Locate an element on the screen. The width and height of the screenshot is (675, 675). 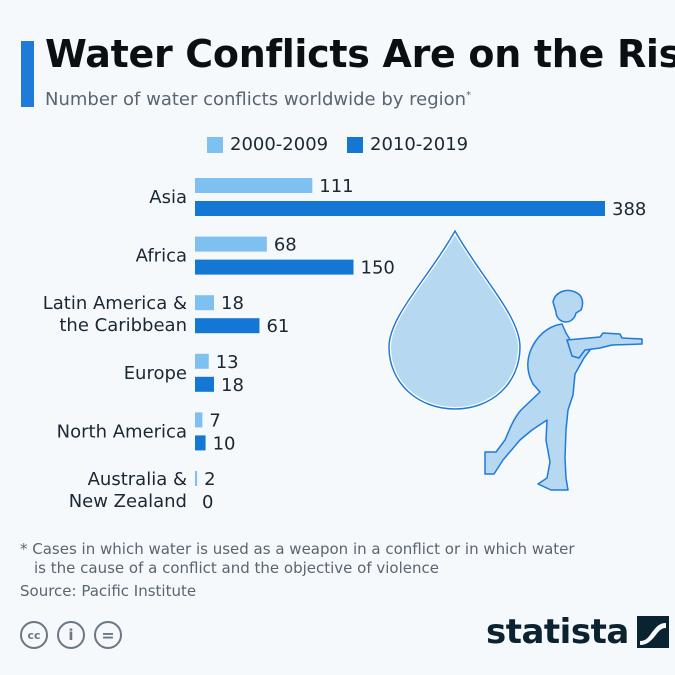
license-icons: cc i = is located at coordinates (71, 635).